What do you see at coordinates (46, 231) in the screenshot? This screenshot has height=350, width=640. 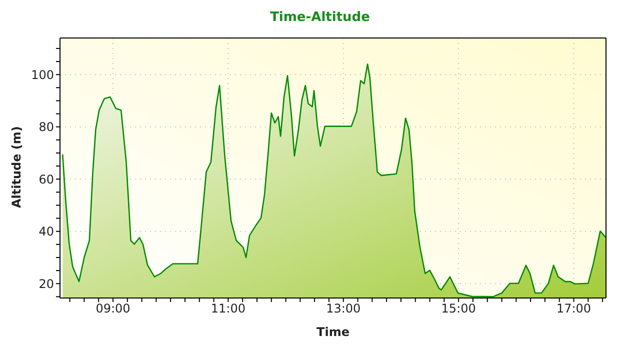 I see `y-tick-label: 40` at bounding box center [46, 231].